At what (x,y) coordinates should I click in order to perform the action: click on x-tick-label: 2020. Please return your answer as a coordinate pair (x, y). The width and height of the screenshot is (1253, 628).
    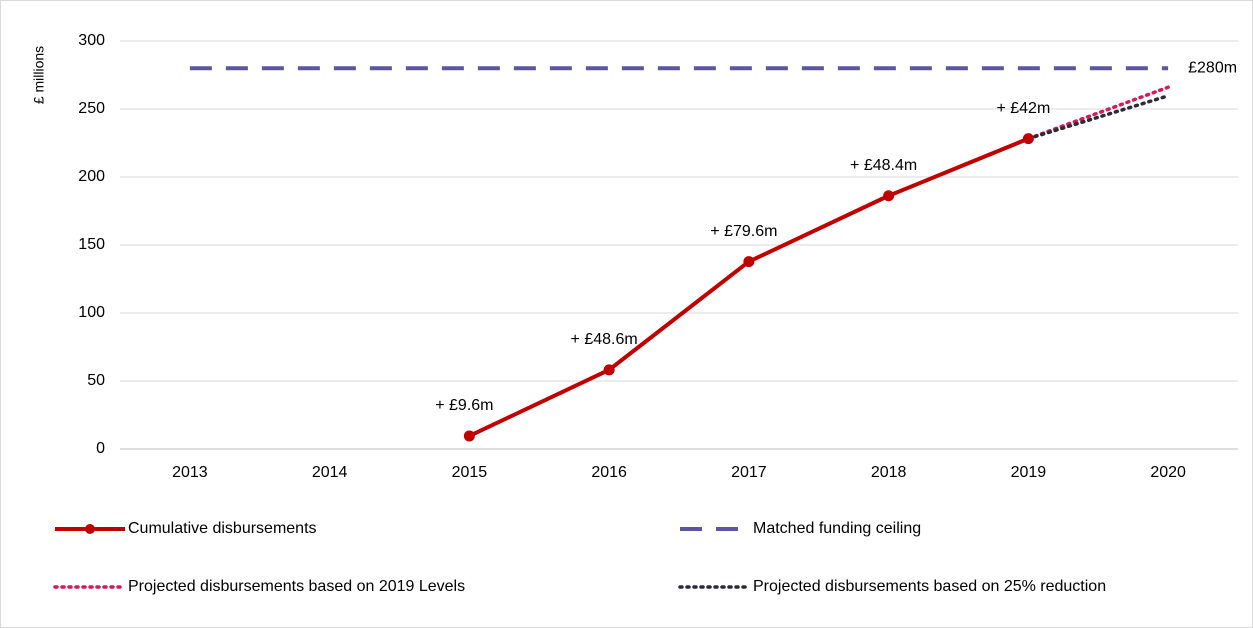
    Looking at the image, I should click on (1168, 472).